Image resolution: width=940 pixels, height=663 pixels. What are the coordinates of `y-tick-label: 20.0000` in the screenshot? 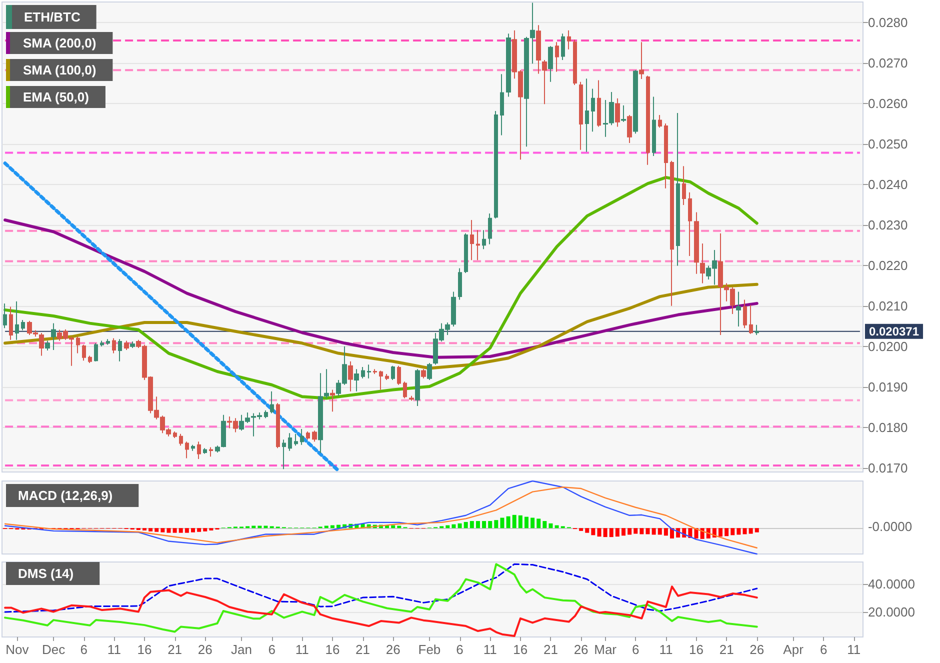 It's located at (891, 612).